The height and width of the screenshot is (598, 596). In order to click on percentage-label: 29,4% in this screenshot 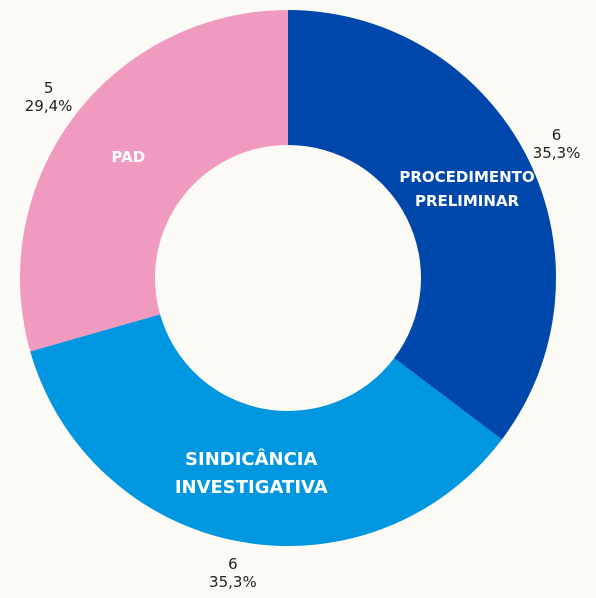, I will do `click(48, 106)`.